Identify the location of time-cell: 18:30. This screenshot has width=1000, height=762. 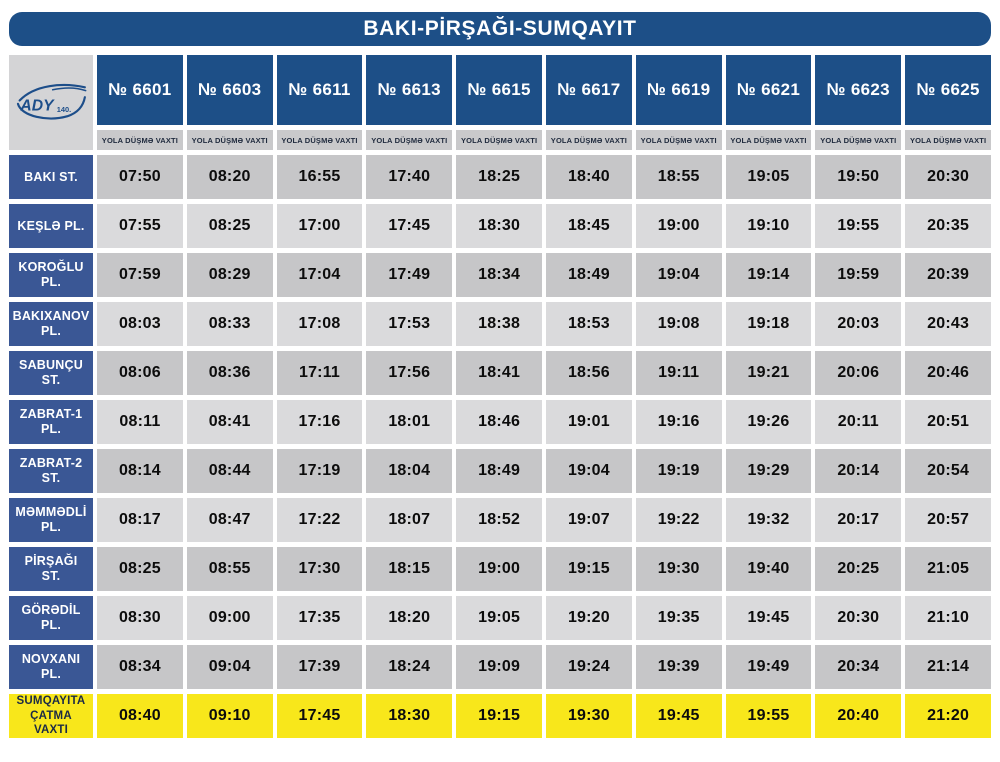
(499, 226).